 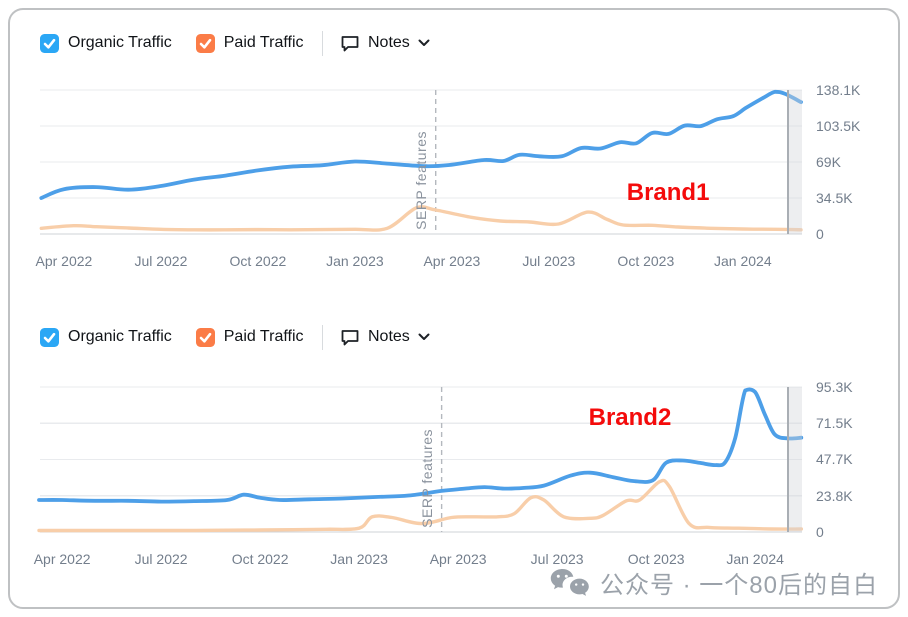 I want to click on wechat-icon, so click(x=569, y=582).